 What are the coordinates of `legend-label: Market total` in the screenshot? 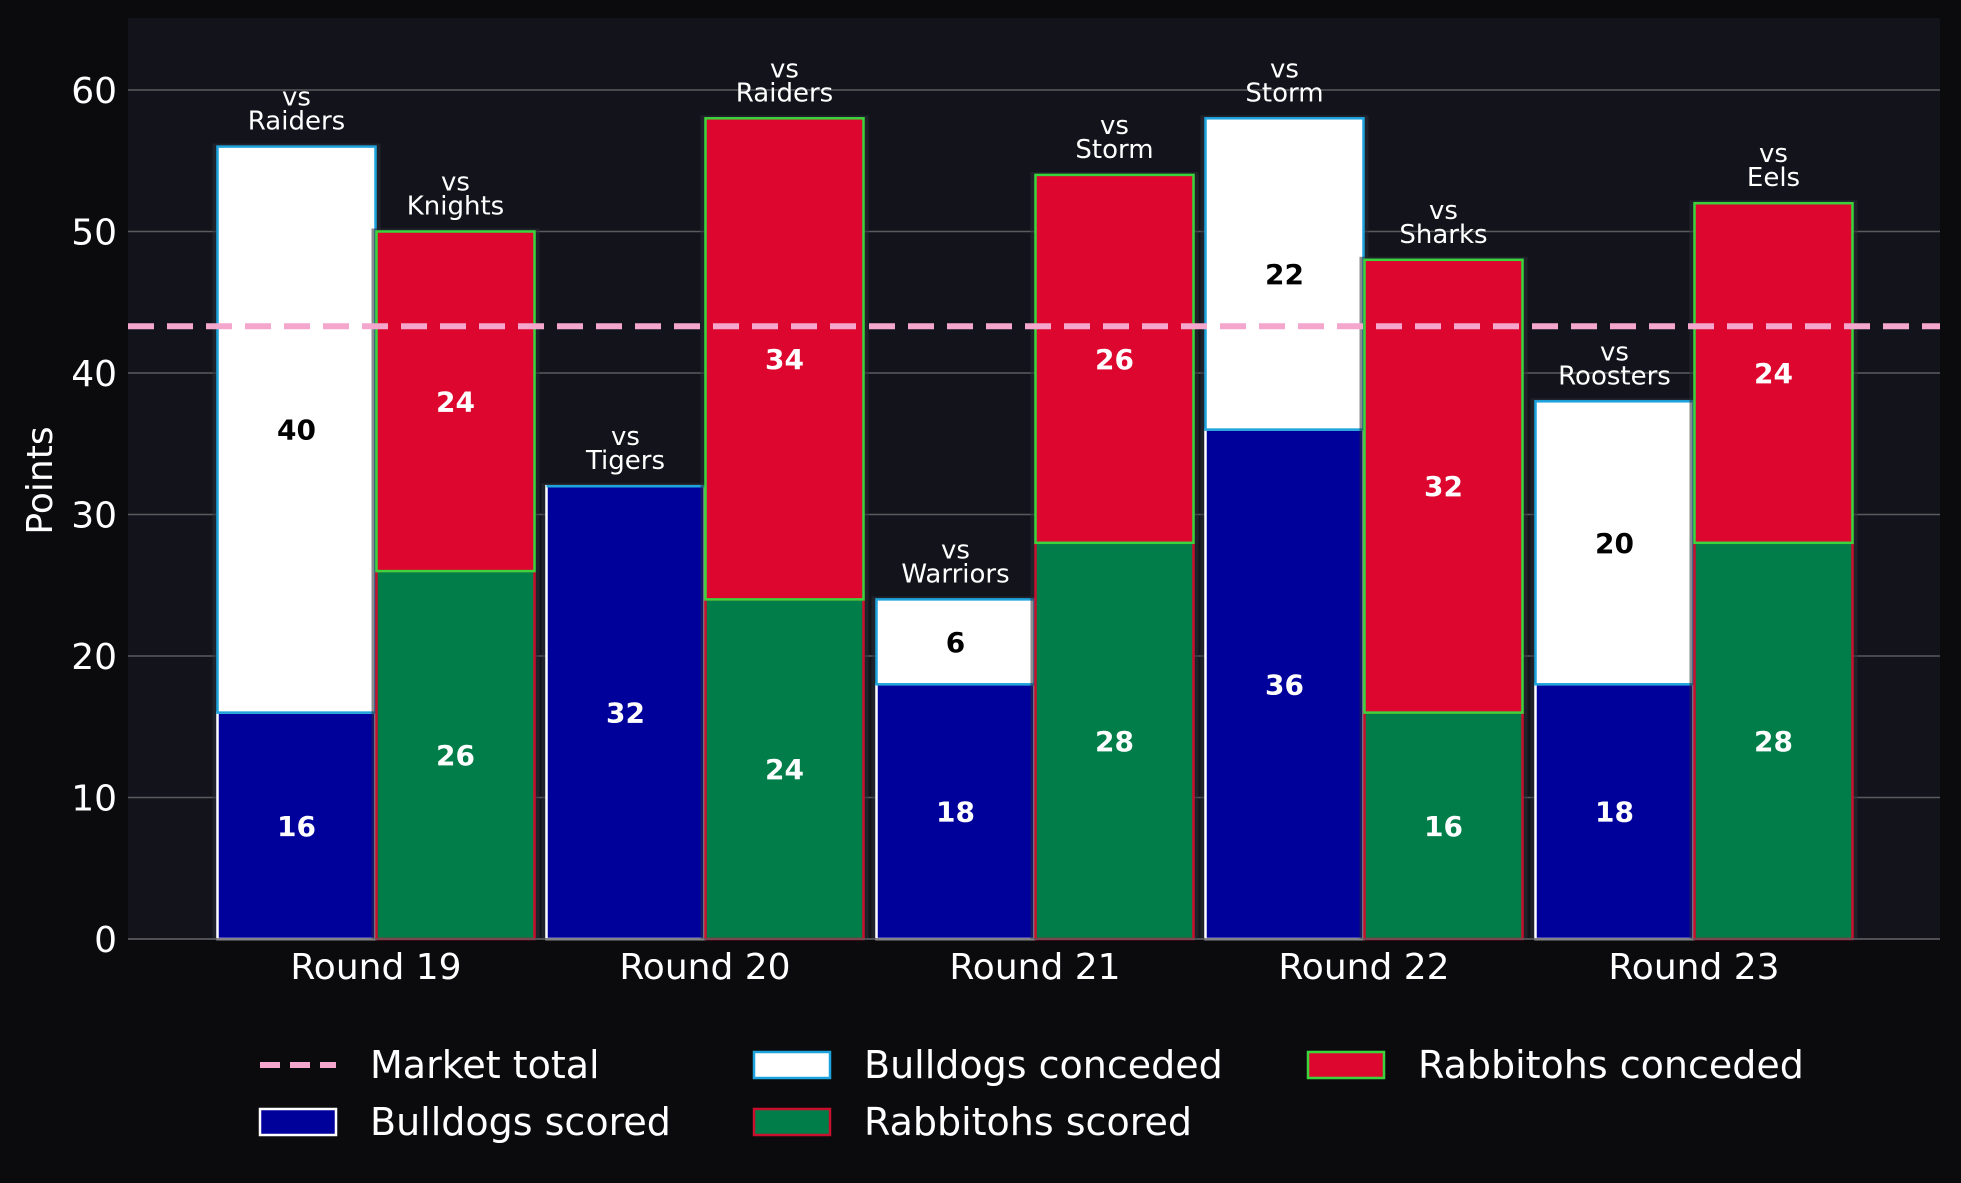 It's located at (485, 1065).